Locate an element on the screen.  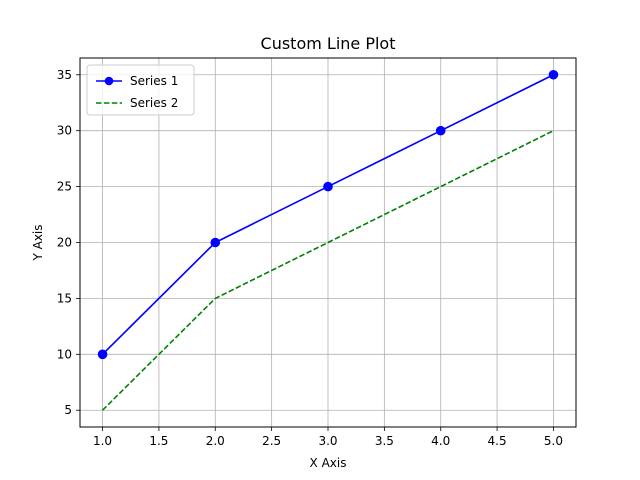
y-tick-label: 30 is located at coordinates (64, 131).